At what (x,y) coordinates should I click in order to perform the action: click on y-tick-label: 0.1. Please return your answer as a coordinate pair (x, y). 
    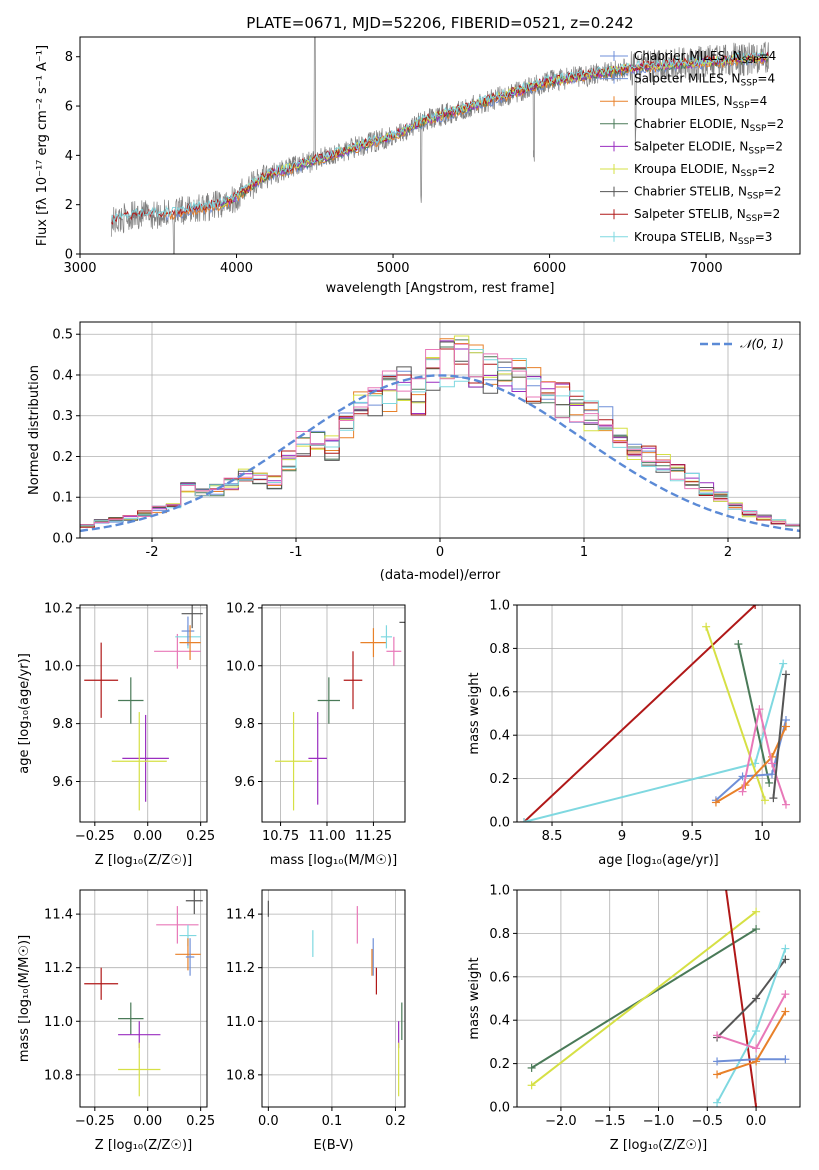
    Looking at the image, I should click on (62, 498).